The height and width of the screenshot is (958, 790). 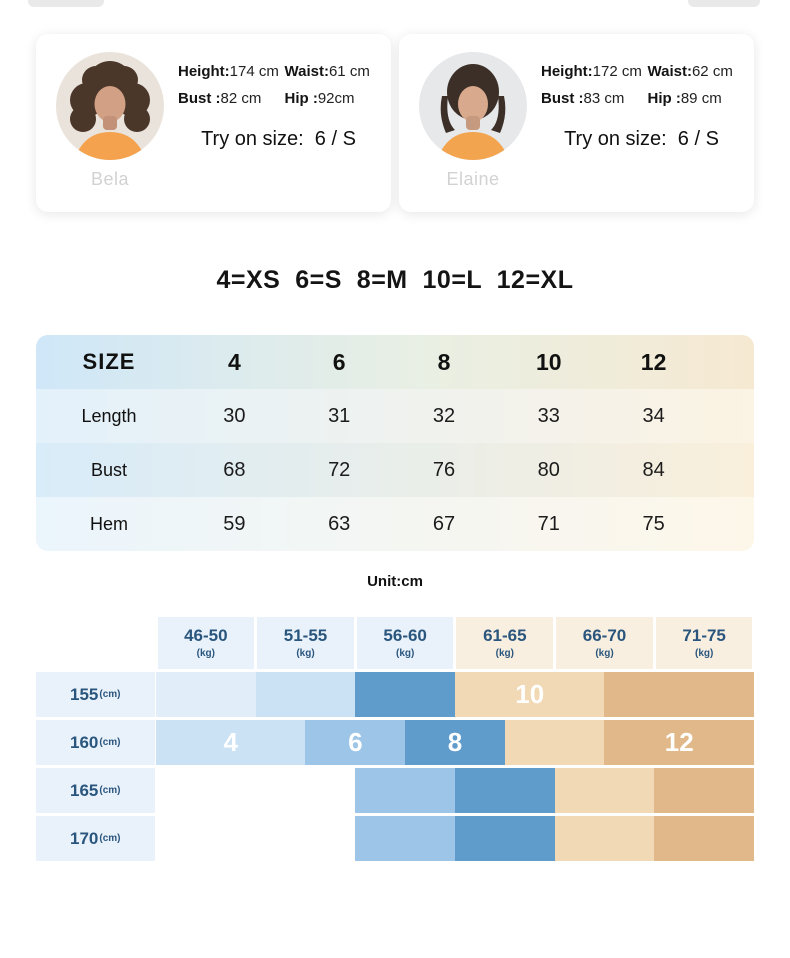 I want to click on size-header-cell: 8, so click(x=444, y=361).